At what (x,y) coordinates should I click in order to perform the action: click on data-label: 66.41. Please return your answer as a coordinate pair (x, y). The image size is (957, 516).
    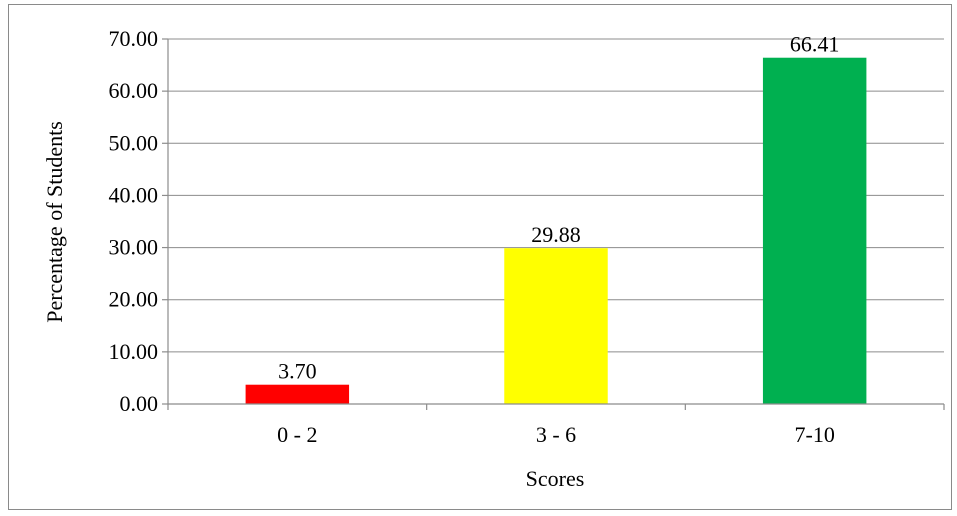
    Looking at the image, I should click on (815, 44).